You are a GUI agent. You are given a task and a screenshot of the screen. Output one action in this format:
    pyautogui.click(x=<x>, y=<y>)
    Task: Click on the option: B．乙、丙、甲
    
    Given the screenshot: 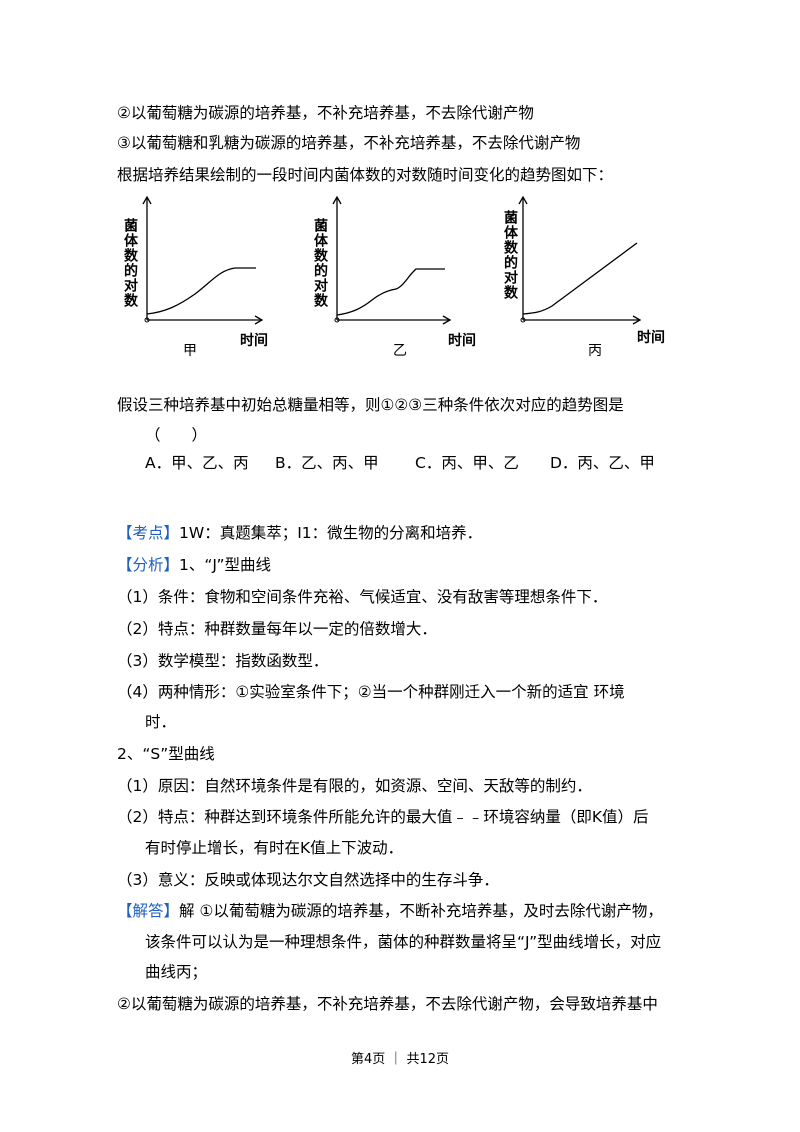 What is the action you would take?
    pyautogui.click(x=327, y=463)
    